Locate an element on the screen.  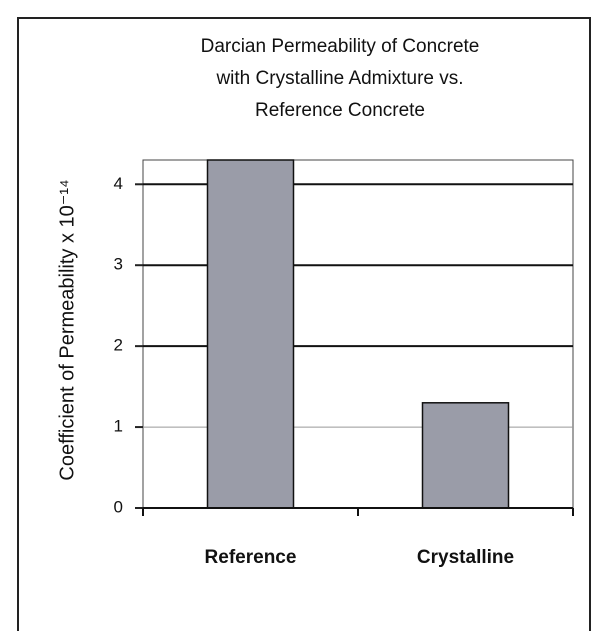
y-tick-label: 2 is located at coordinates (118, 345).